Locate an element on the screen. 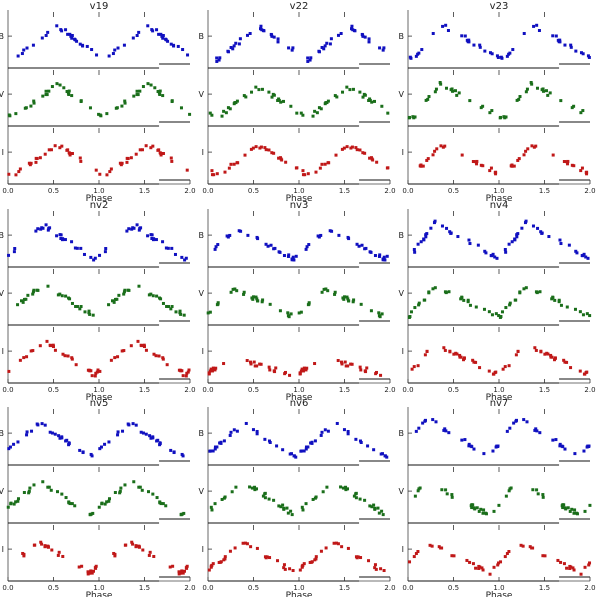 The height and width of the screenshot is (597, 600). band-label: I is located at coordinates (403, 152).